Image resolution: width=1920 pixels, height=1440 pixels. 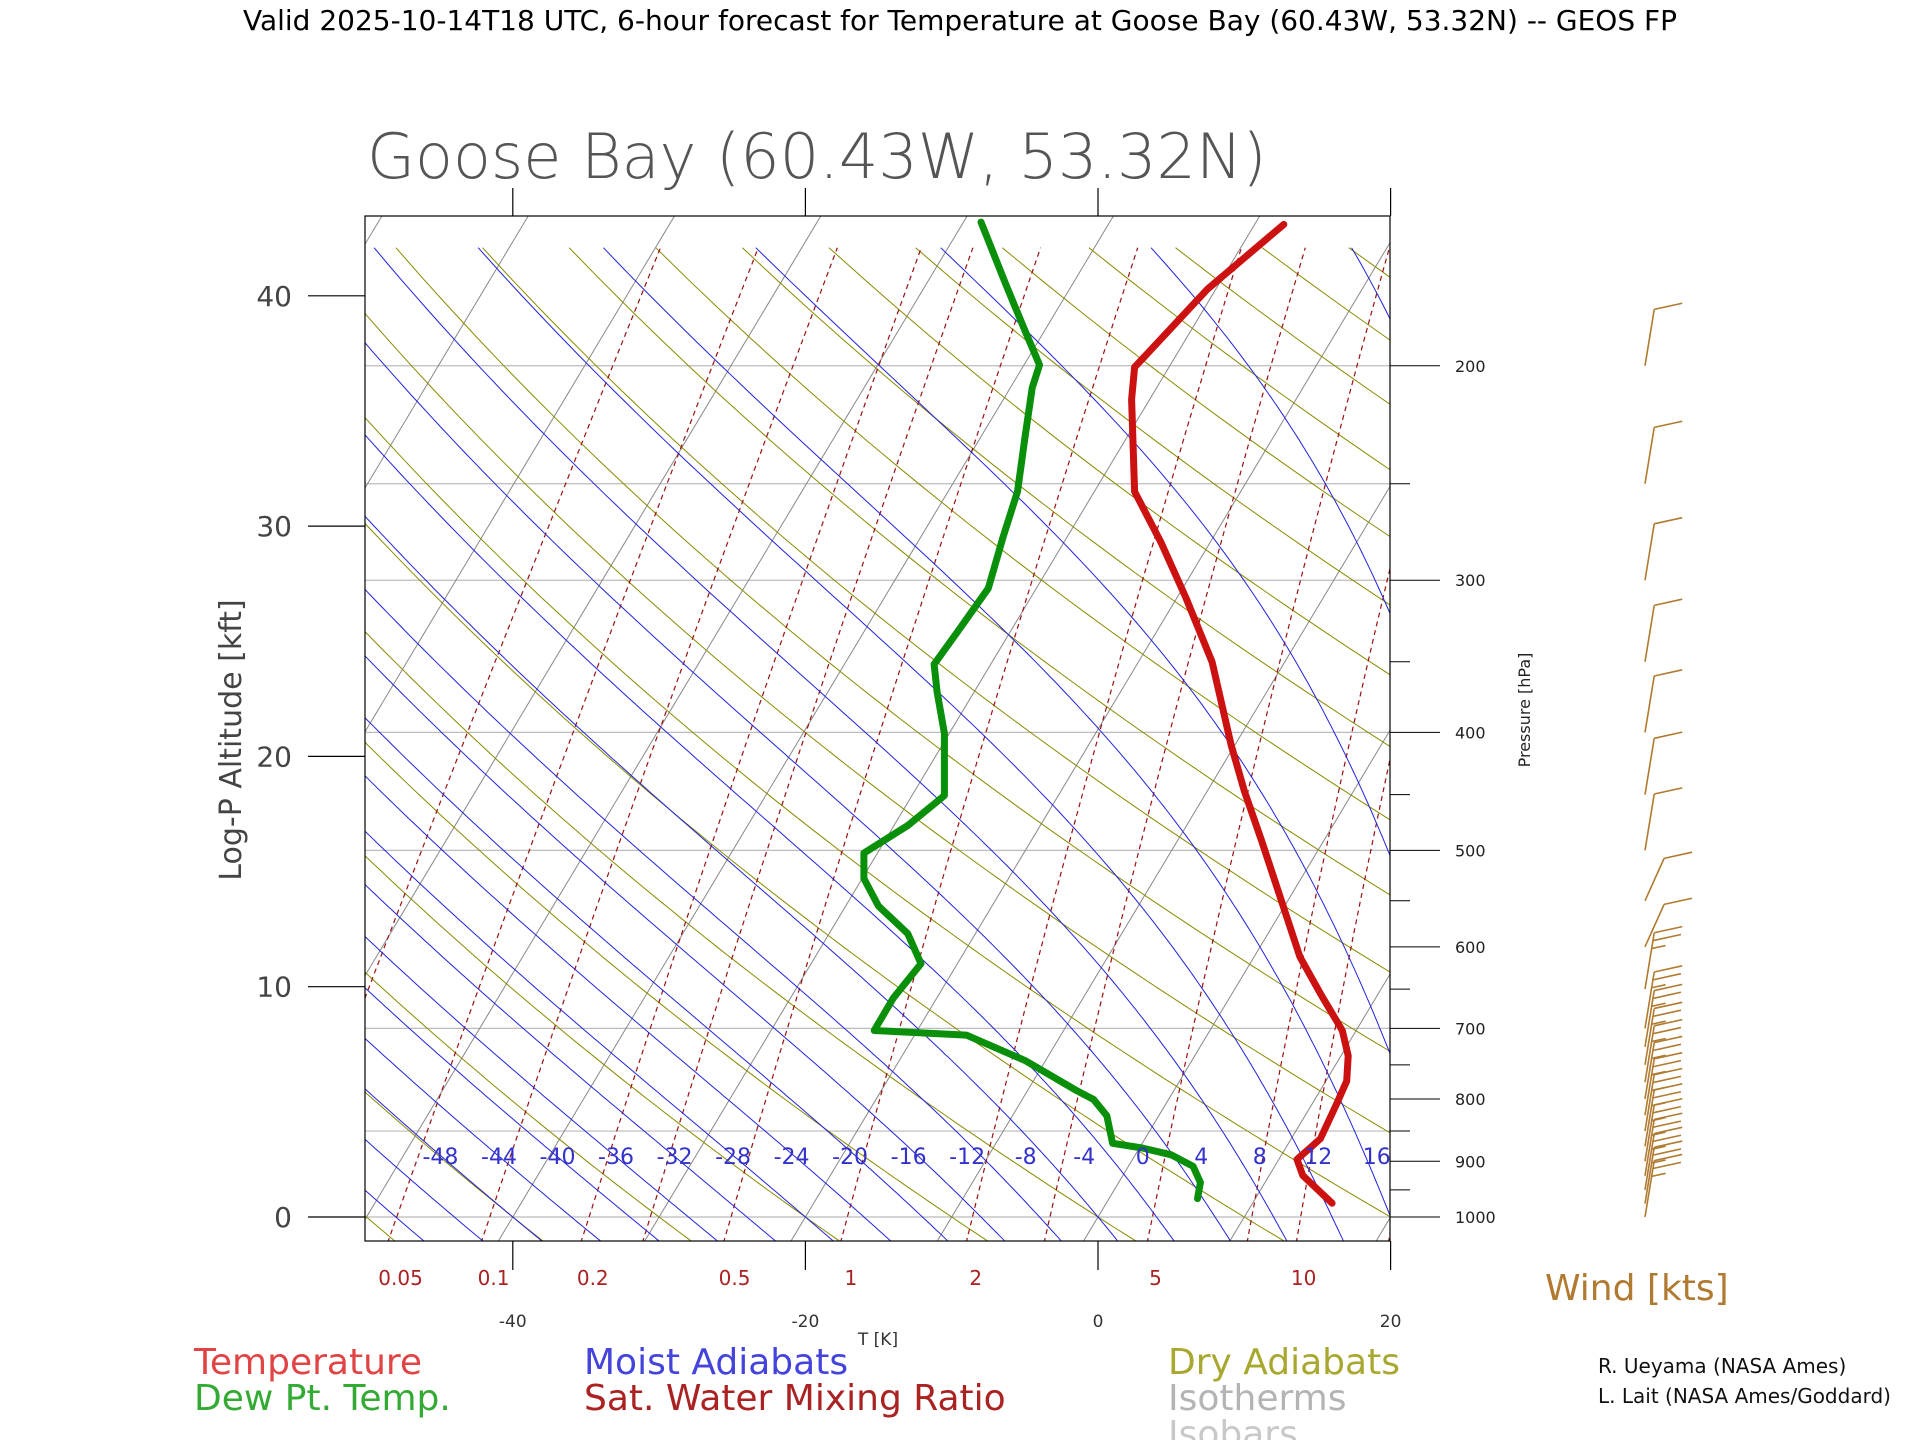 I want to click on pressure-tick-label: 800, so click(x=1470, y=1099).